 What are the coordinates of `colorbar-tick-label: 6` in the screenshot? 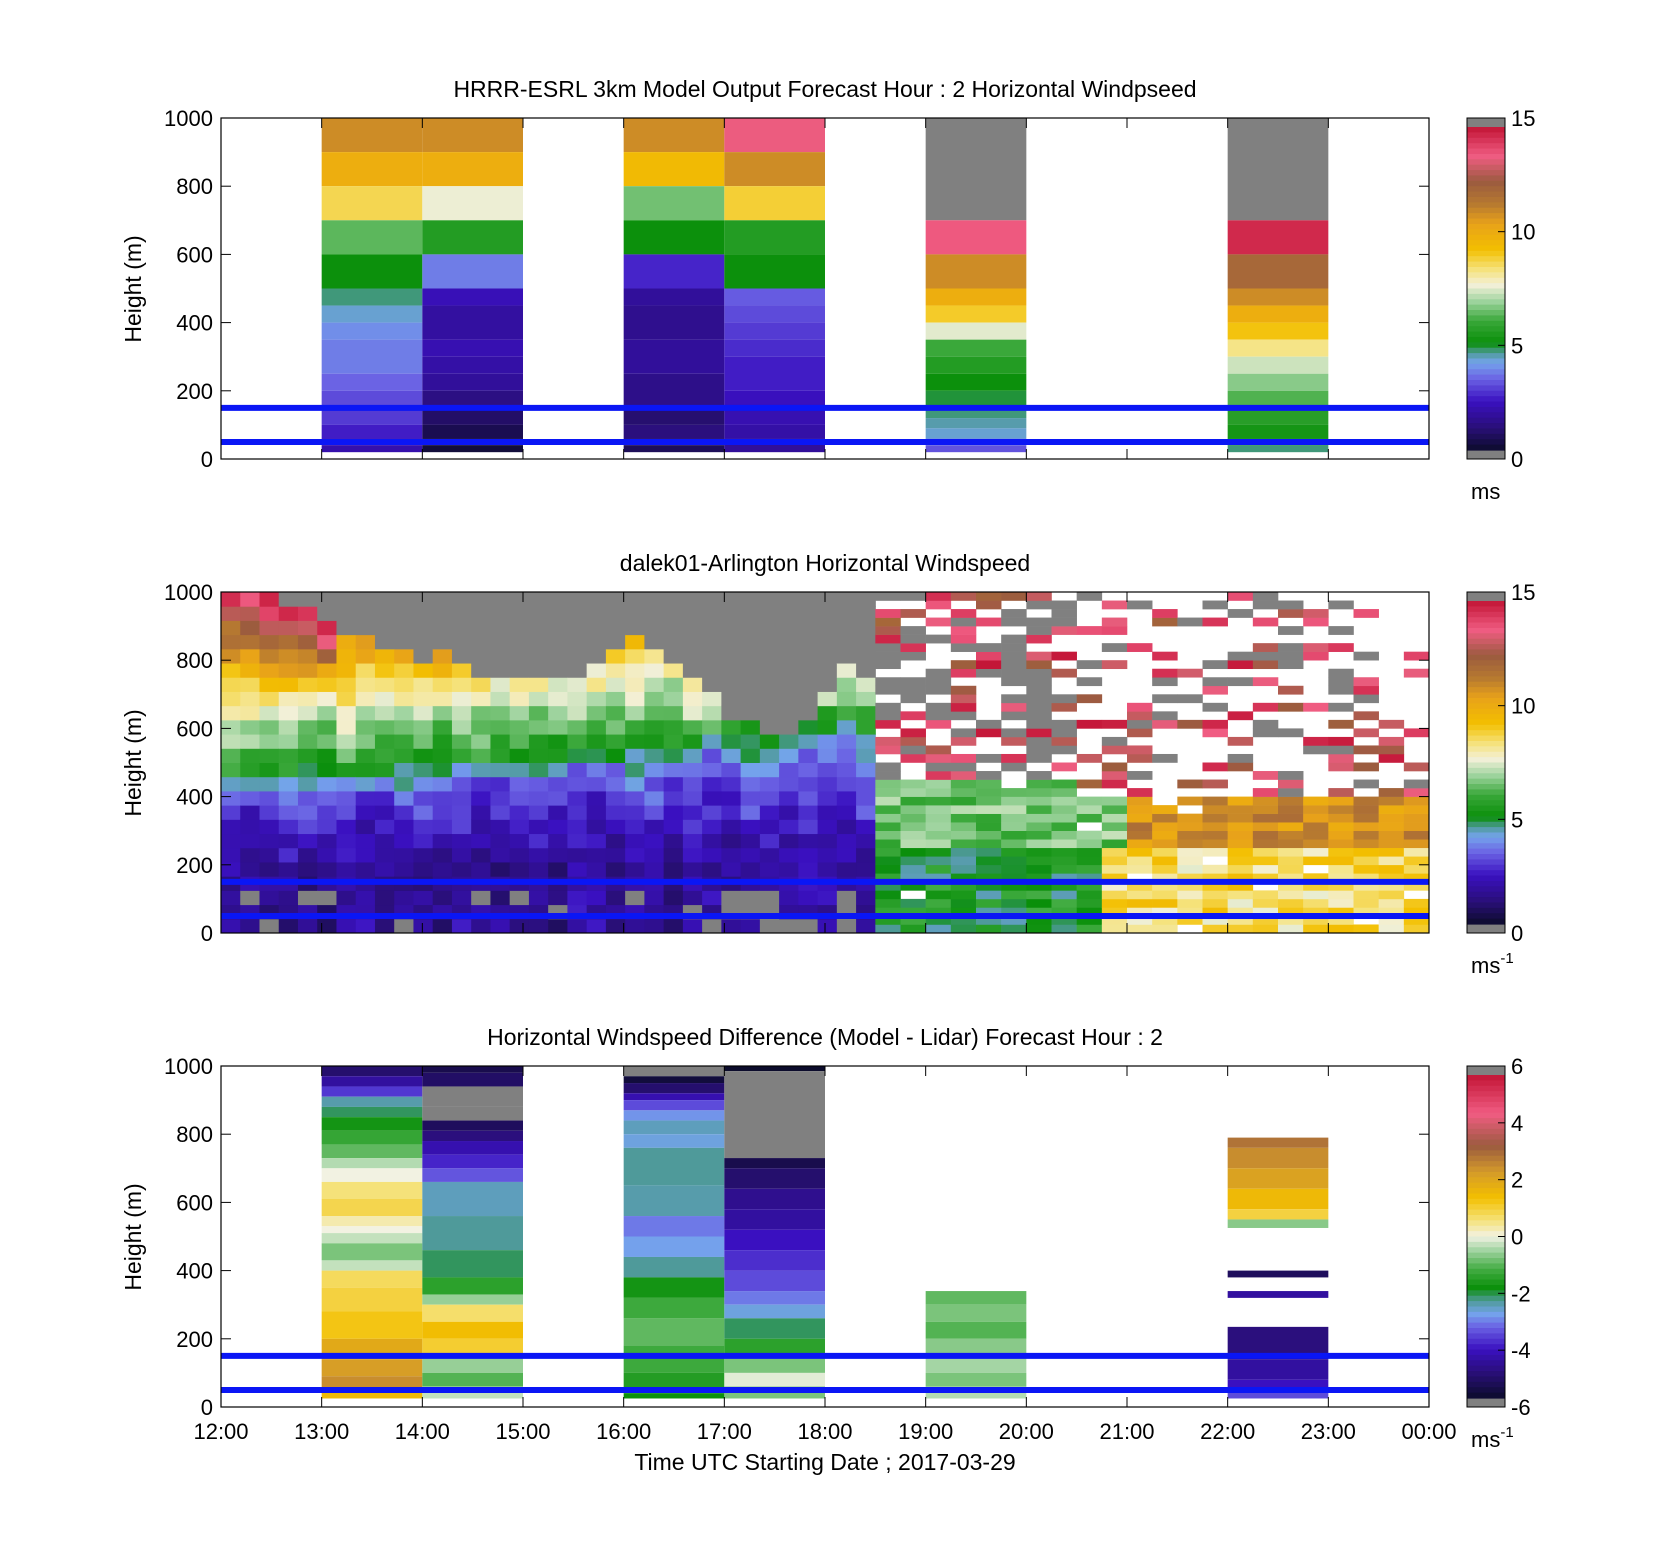 It's located at (1517, 1066).